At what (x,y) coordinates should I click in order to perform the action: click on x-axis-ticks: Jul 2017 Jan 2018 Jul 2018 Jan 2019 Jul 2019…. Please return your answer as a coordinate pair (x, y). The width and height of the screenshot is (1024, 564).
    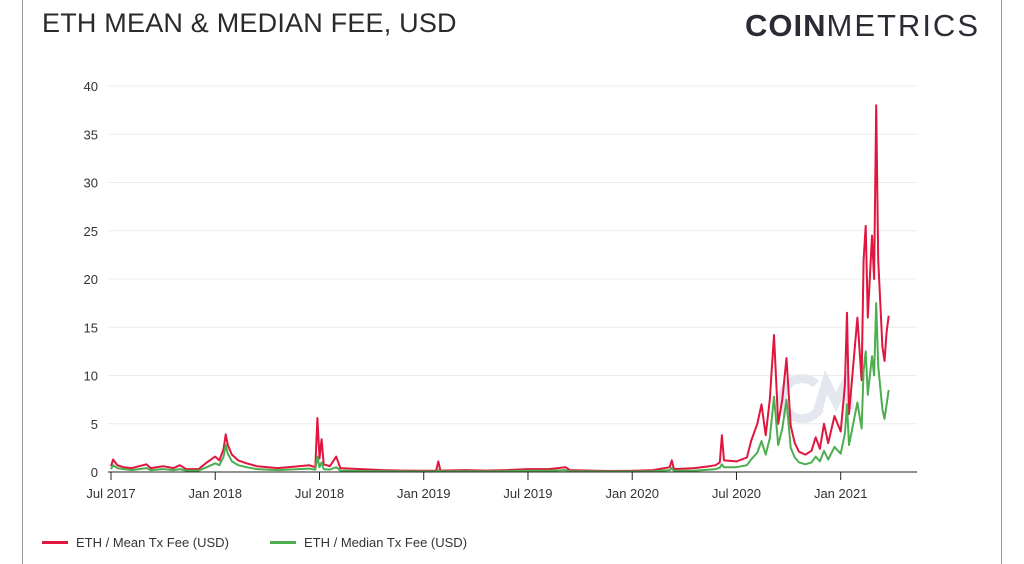
    Looking at the image, I should click on (476, 486).